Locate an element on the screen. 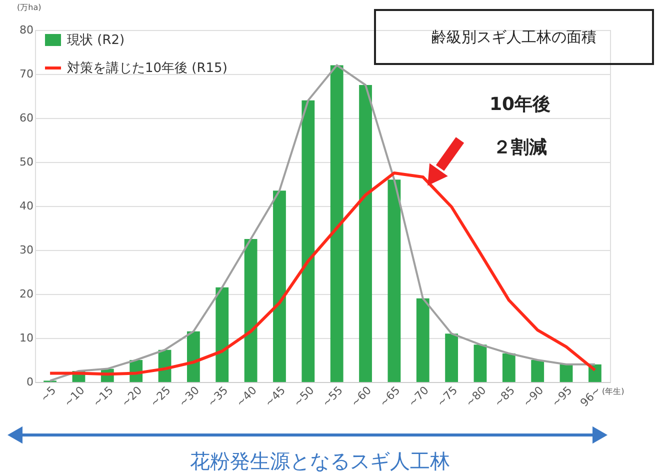 The image size is (660, 474). annotation: ２割減 is located at coordinates (520, 147).